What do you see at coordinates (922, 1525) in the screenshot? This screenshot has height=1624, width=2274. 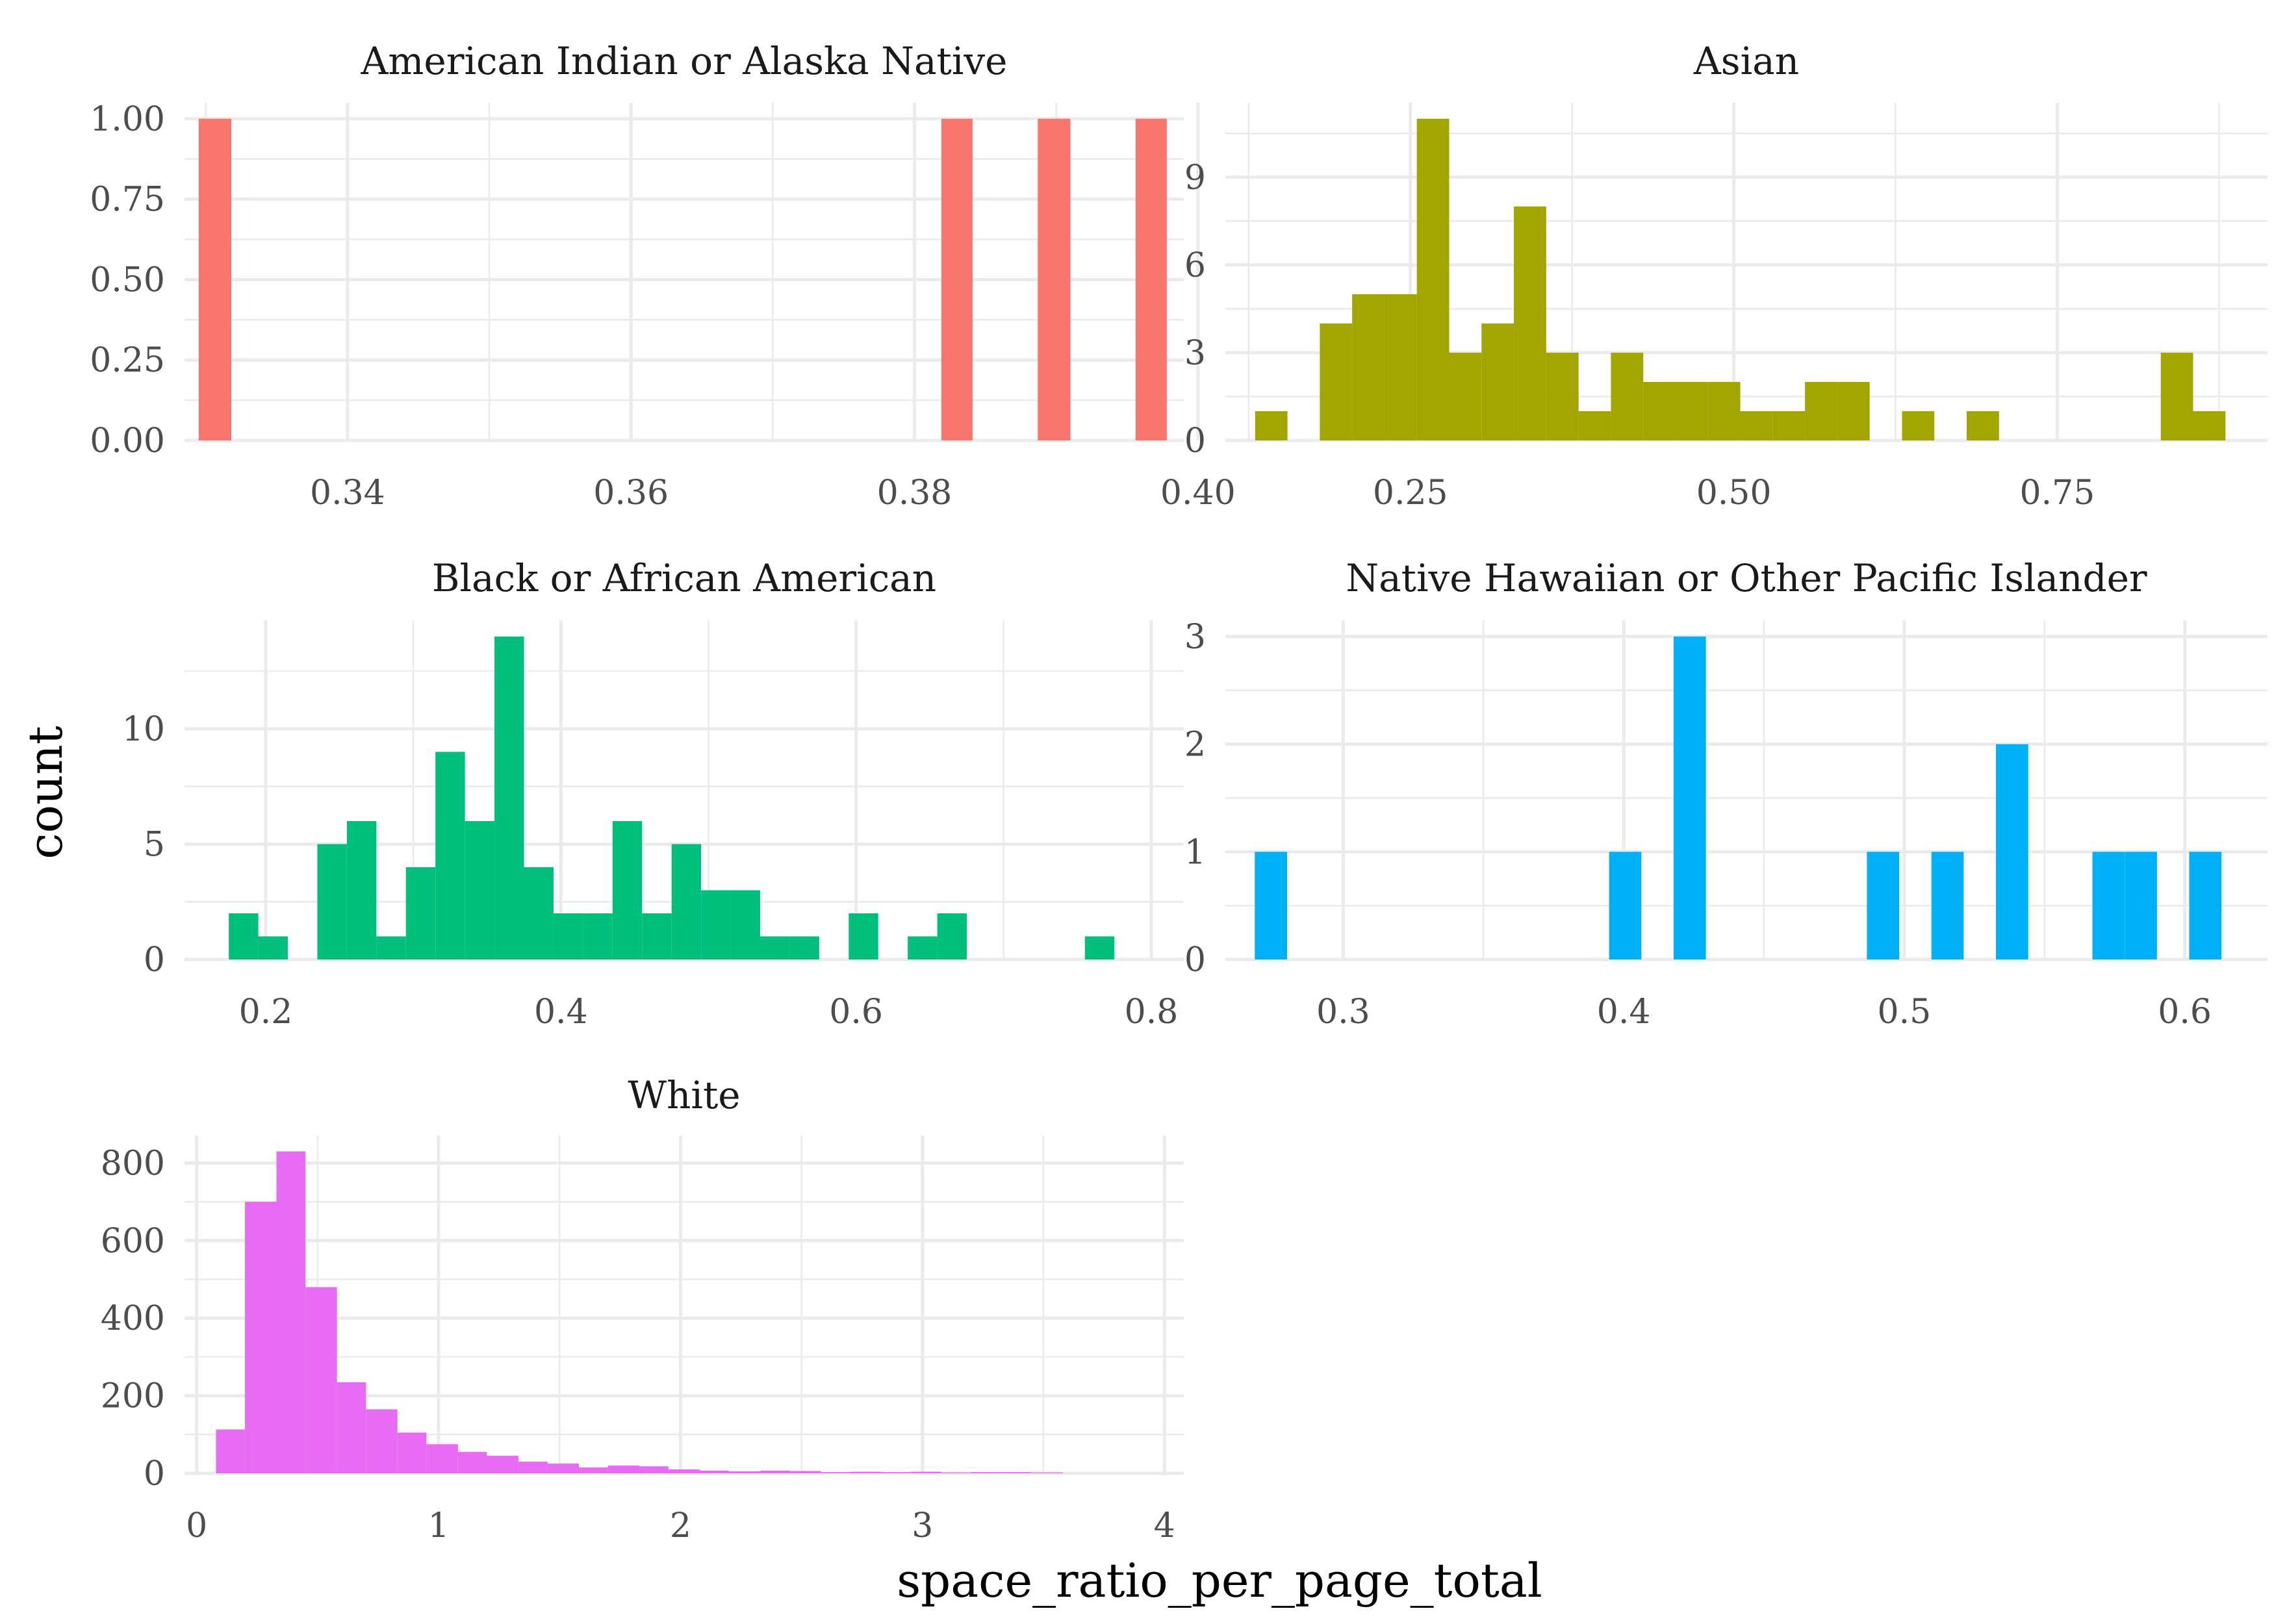 I see `x-tick-label: 3` at bounding box center [922, 1525].